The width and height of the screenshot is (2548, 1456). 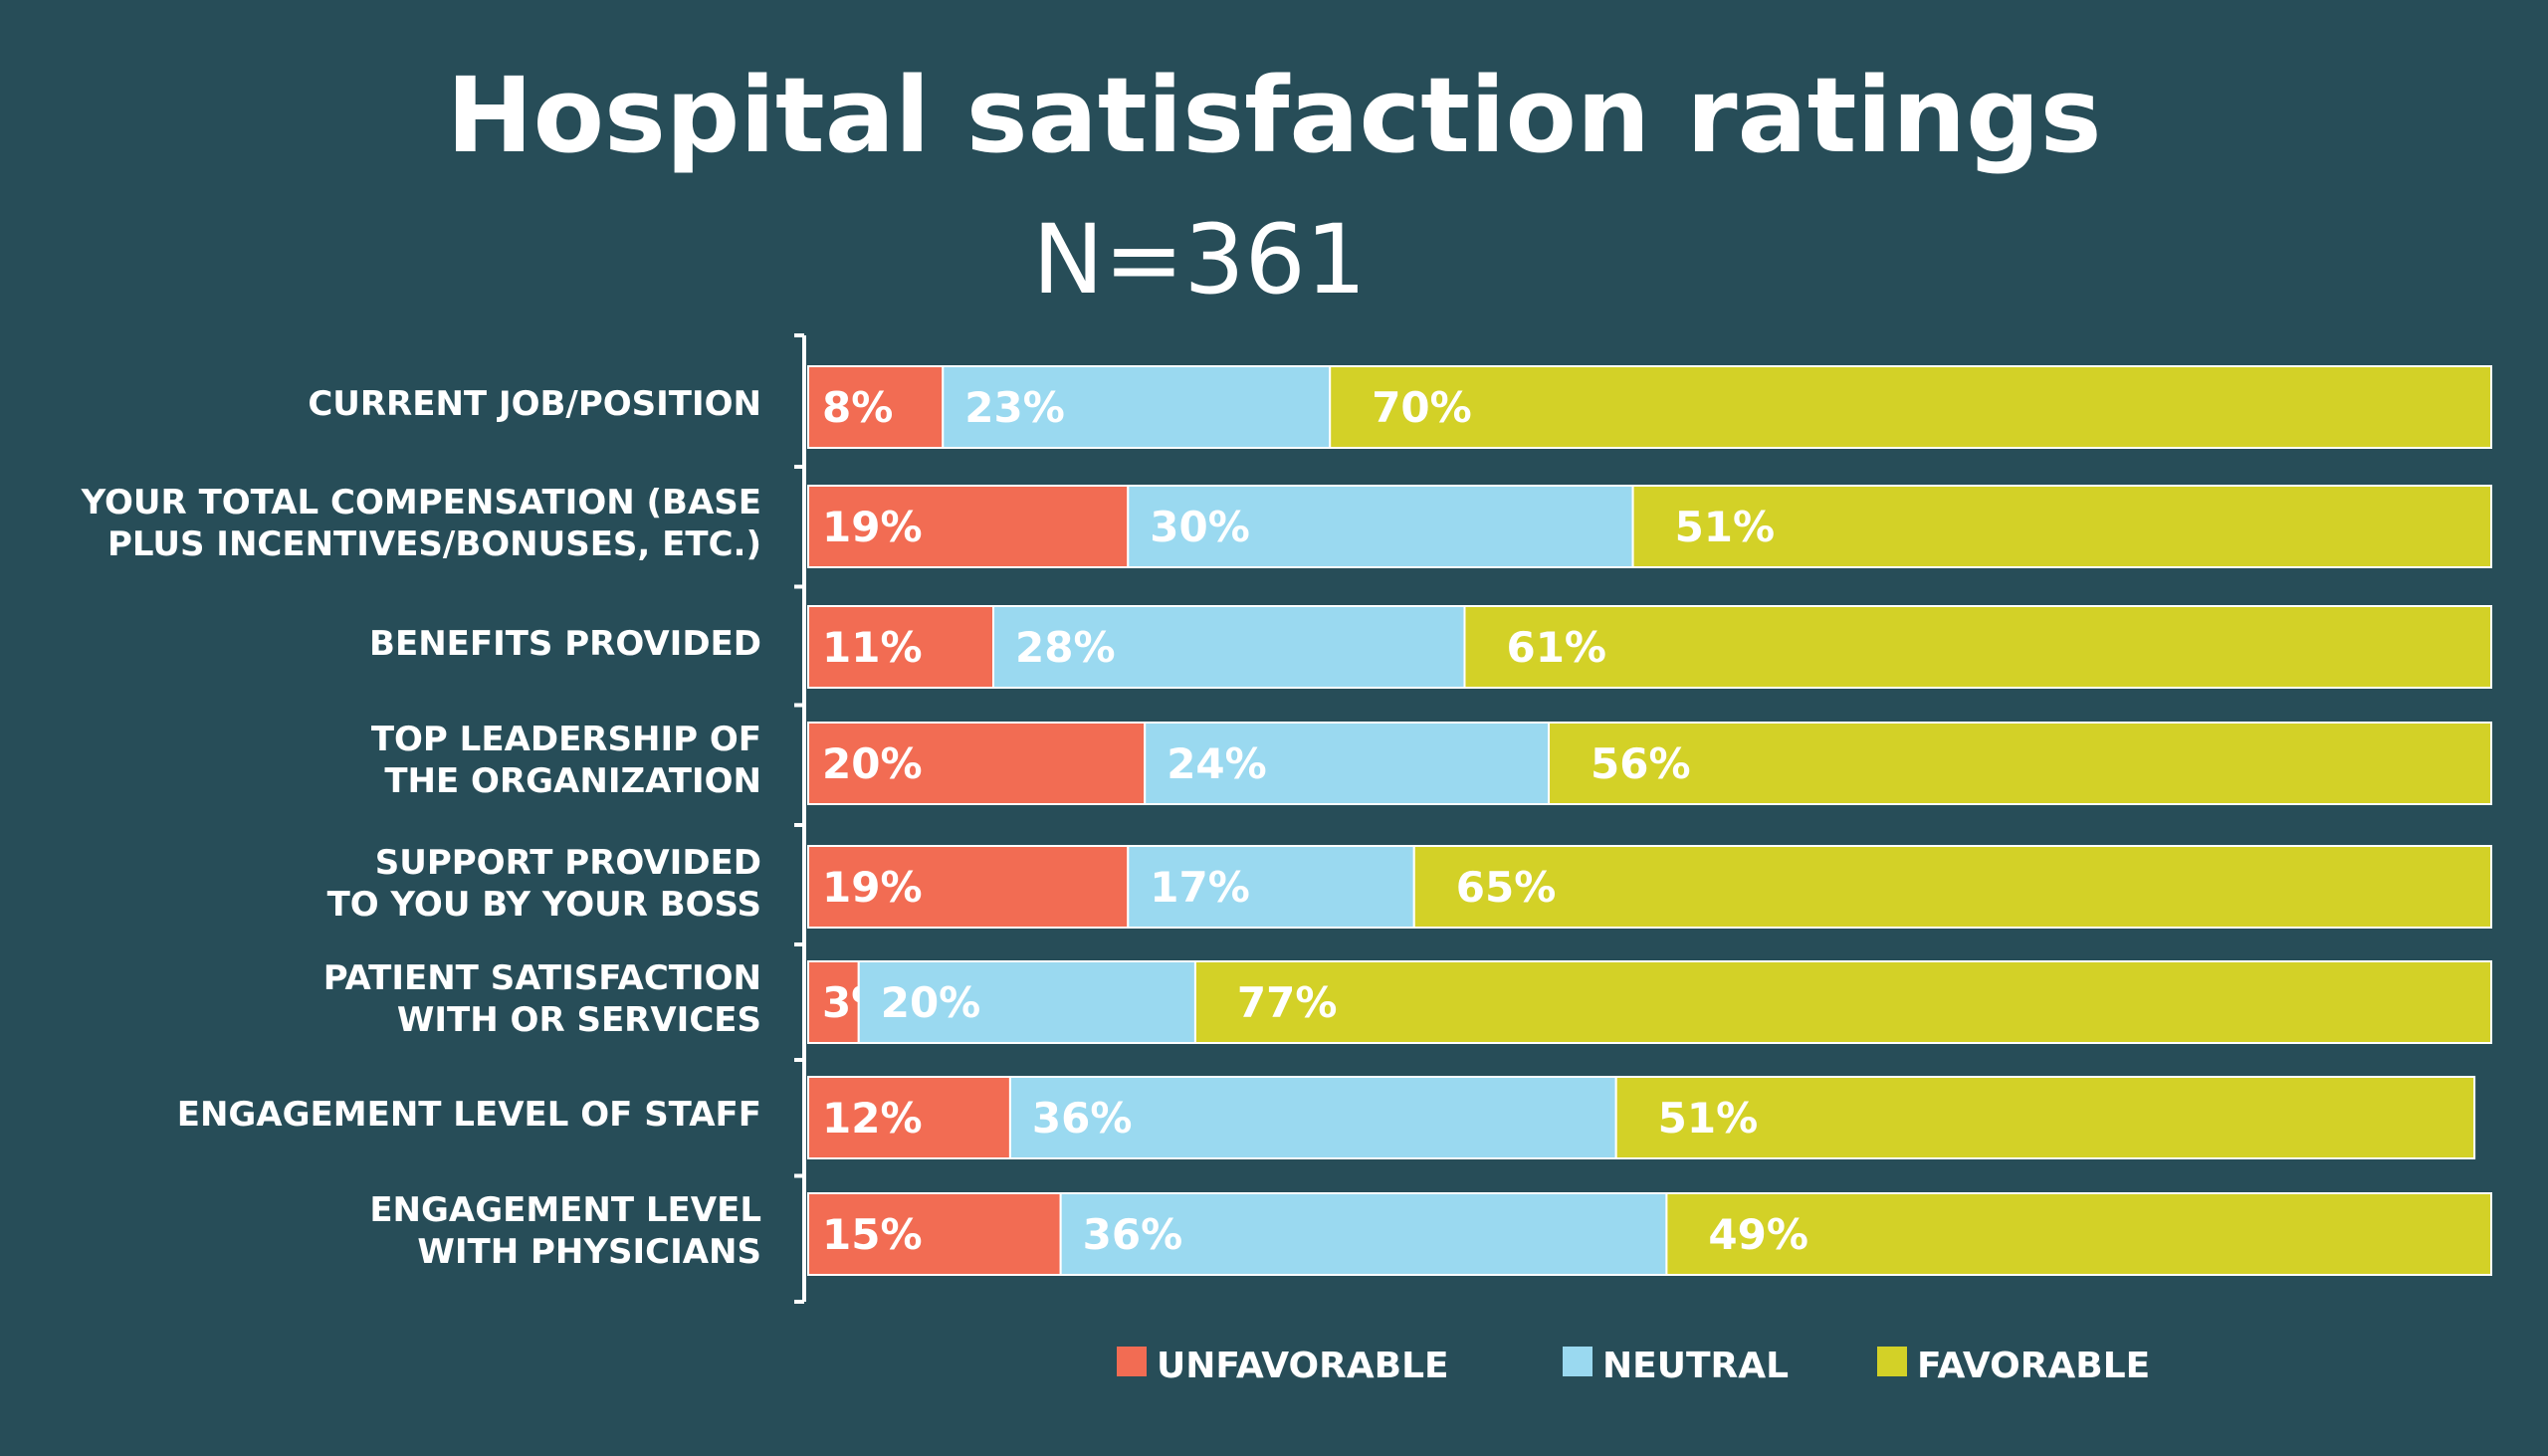 What do you see at coordinates (857, 407) in the screenshot?
I see `data-label-unfavorable: 8%` at bounding box center [857, 407].